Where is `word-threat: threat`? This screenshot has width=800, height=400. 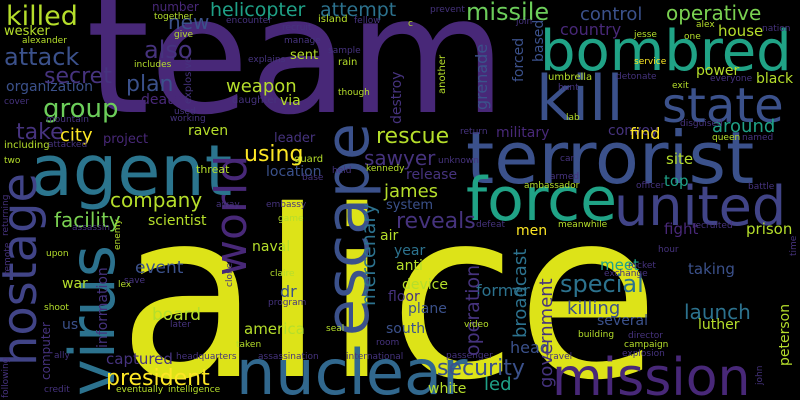 word-threat: threat is located at coordinates (213, 169).